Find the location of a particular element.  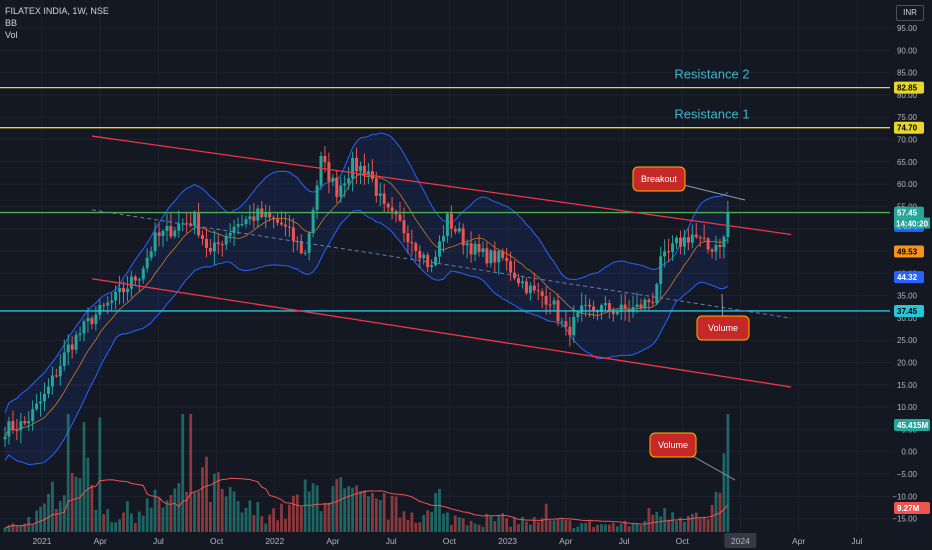

countdown-text: 14:40:20 is located at coordinates (912, 224).